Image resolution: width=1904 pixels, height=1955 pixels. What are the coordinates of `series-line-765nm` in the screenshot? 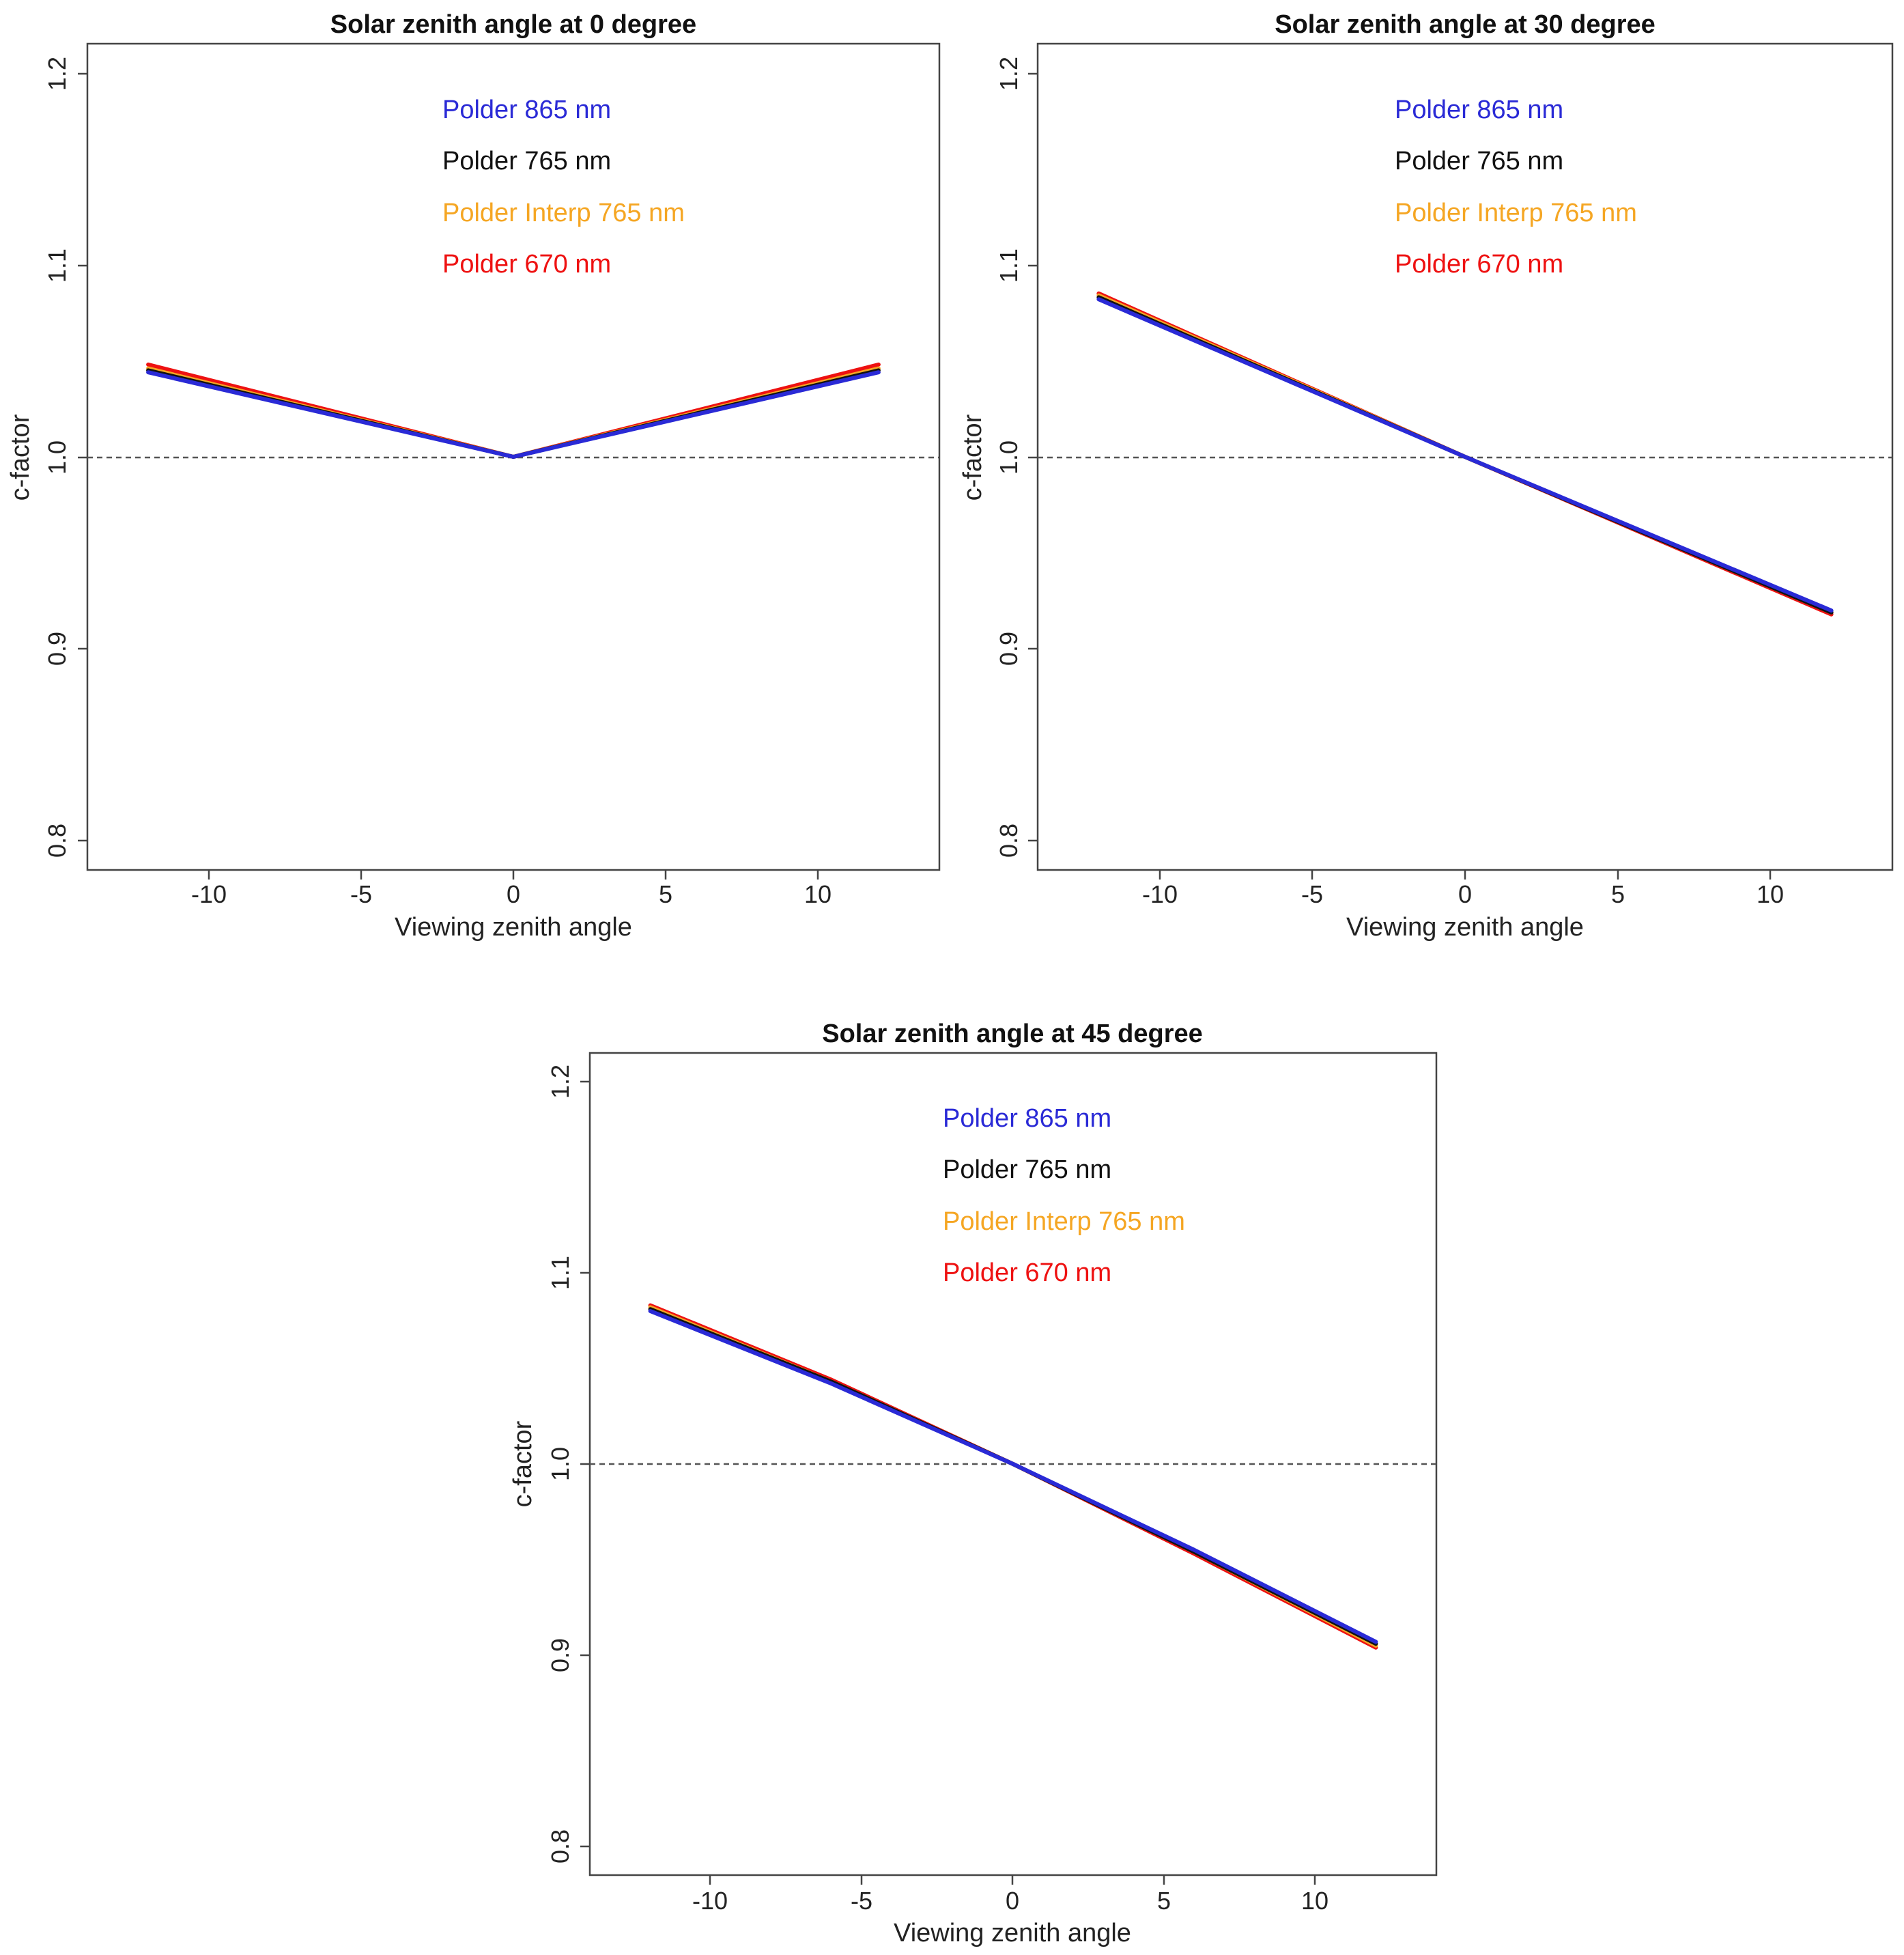 It's located at (513, 413).